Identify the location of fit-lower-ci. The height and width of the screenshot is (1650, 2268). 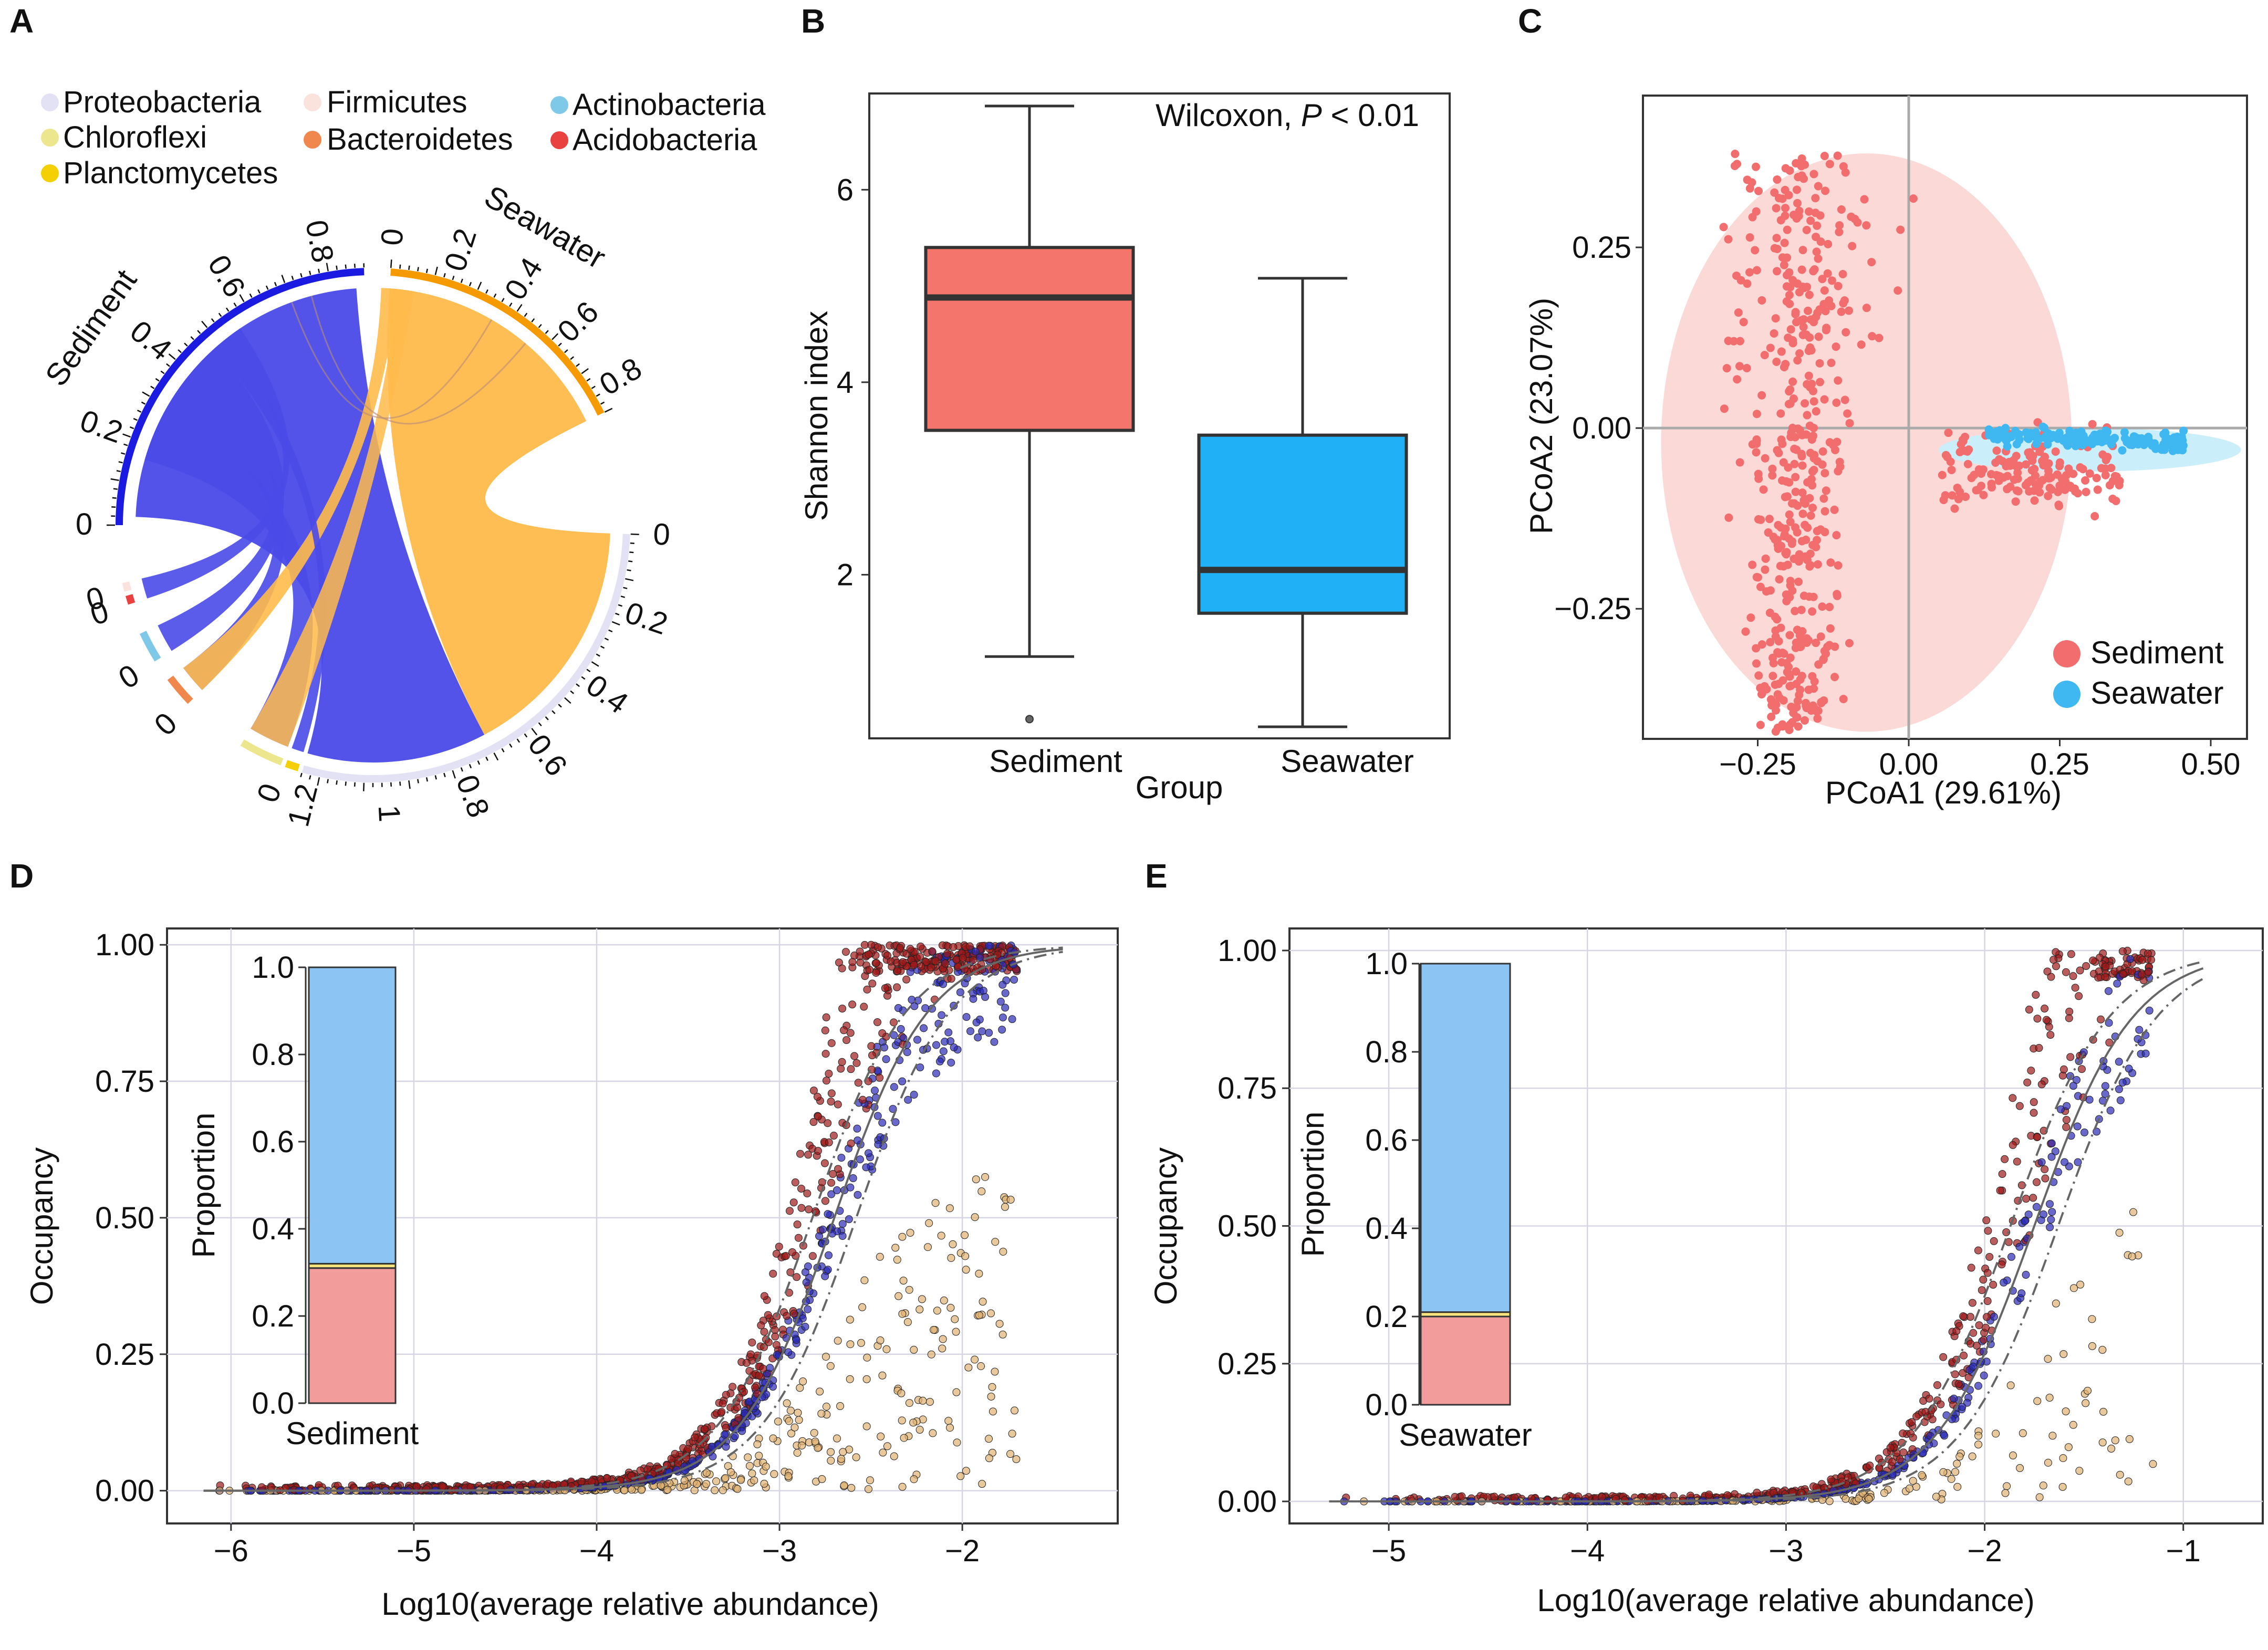
(633, 1221).